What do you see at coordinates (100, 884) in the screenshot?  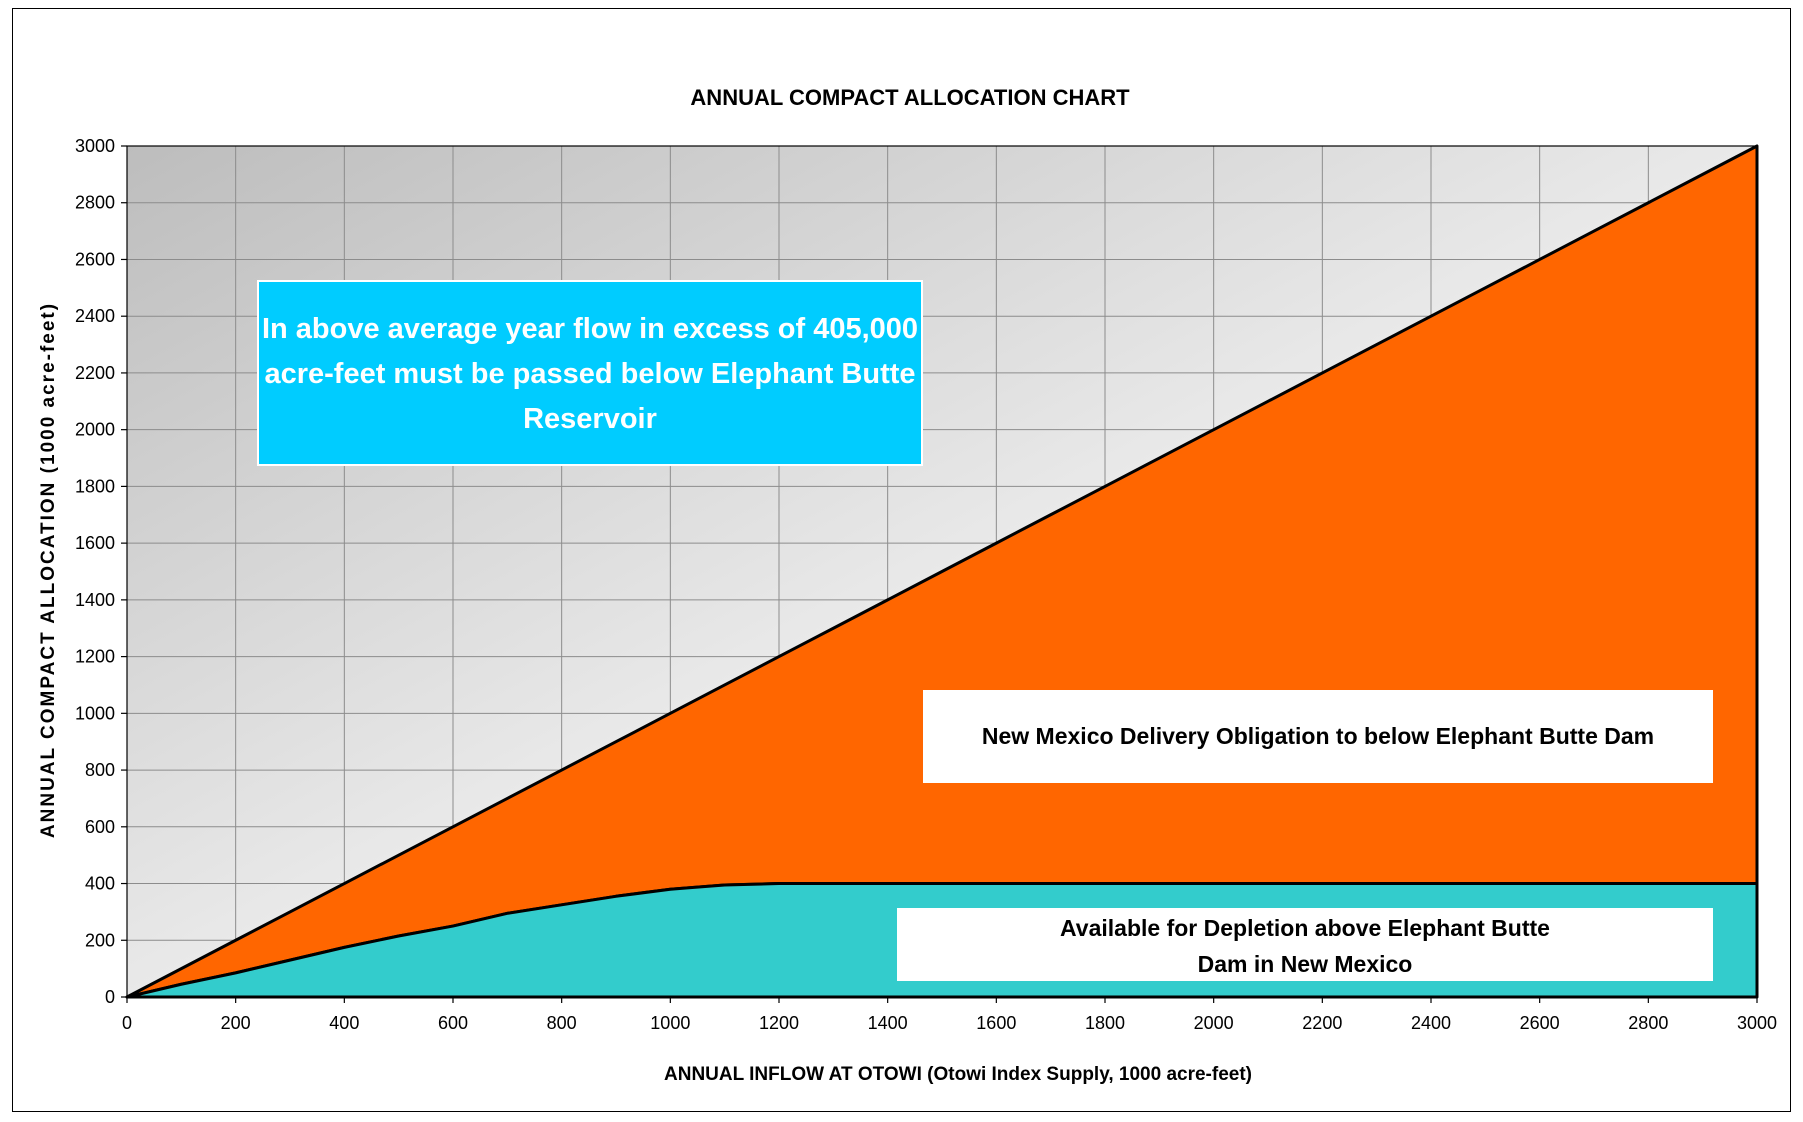 I see `y-tick-label: 400` at bounding box center [100, 884].